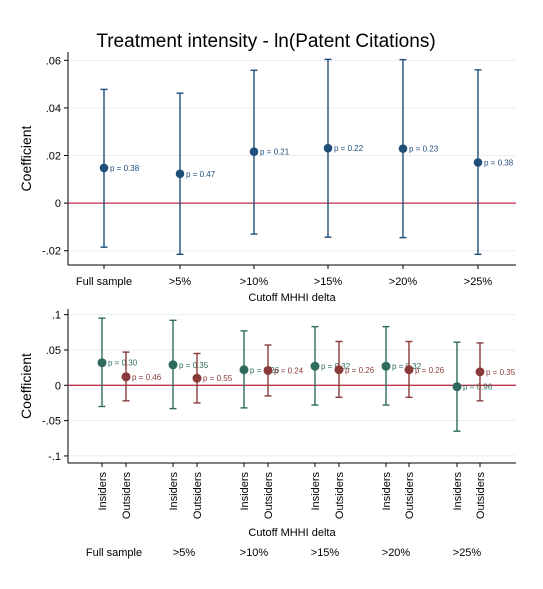  I want to click on top-panel-y-axis-label: Coefficient, so click(26, 158).